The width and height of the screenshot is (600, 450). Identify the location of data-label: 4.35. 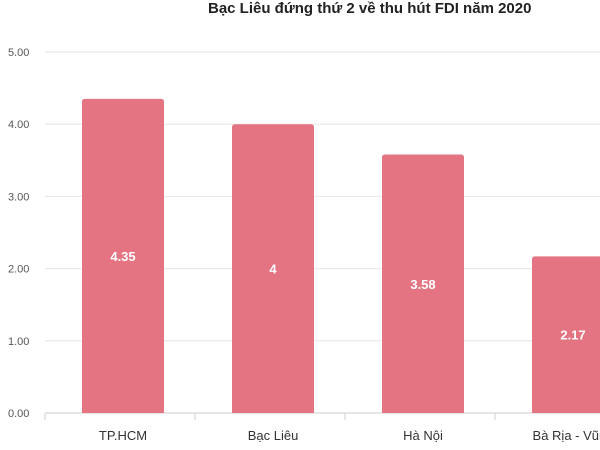
(122, 256).